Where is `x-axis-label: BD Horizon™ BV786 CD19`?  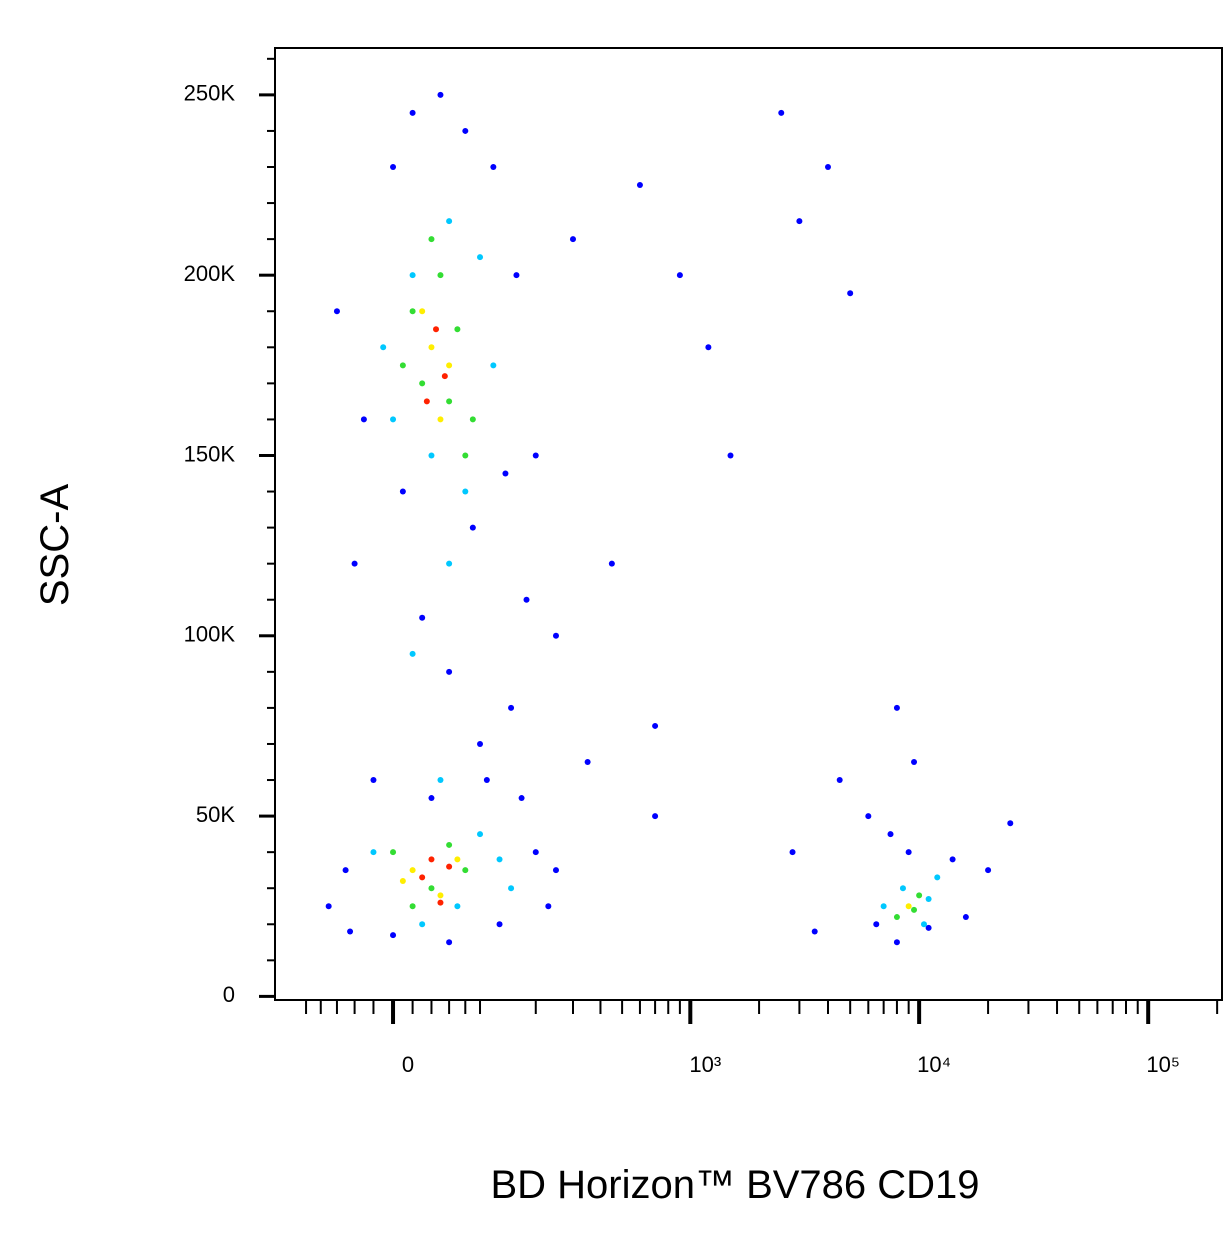
x-axis-label: BD Horizon™ BV786 CD19 is located at coordinates (734, 1185).